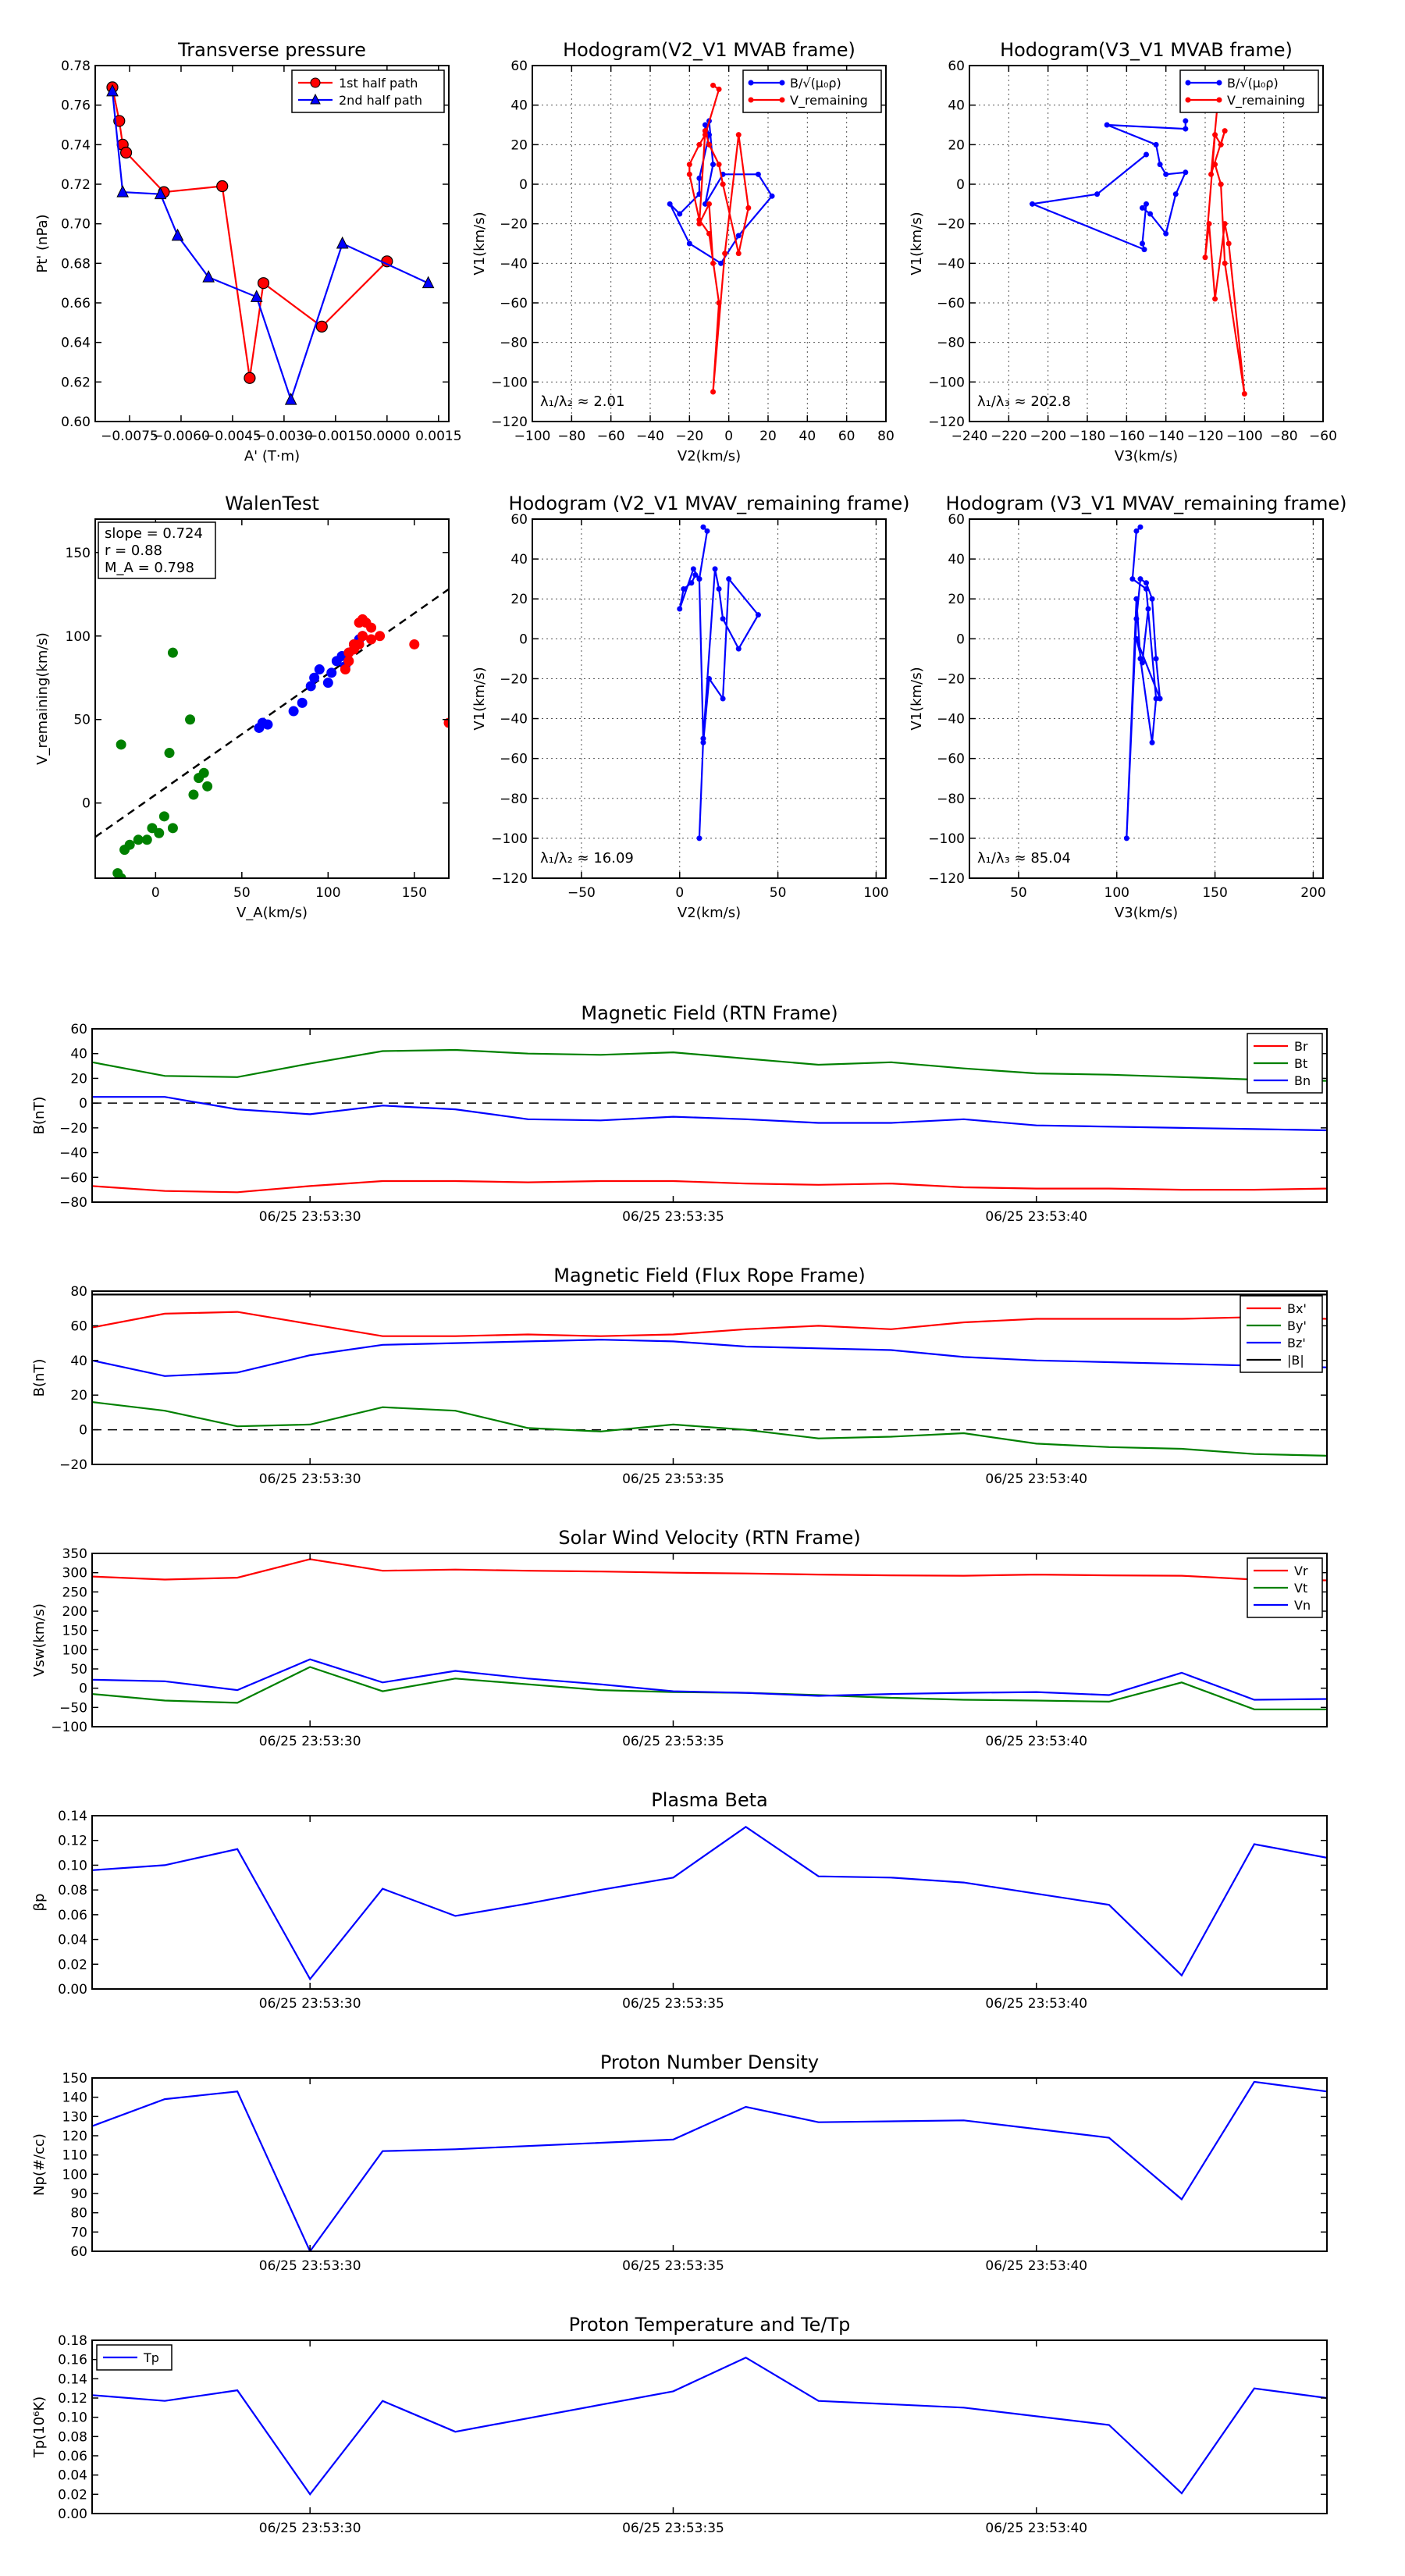 The height and width of the screenshot is (2576, 1405). I want to click on legend-label: Br, so click(1301, 1046).